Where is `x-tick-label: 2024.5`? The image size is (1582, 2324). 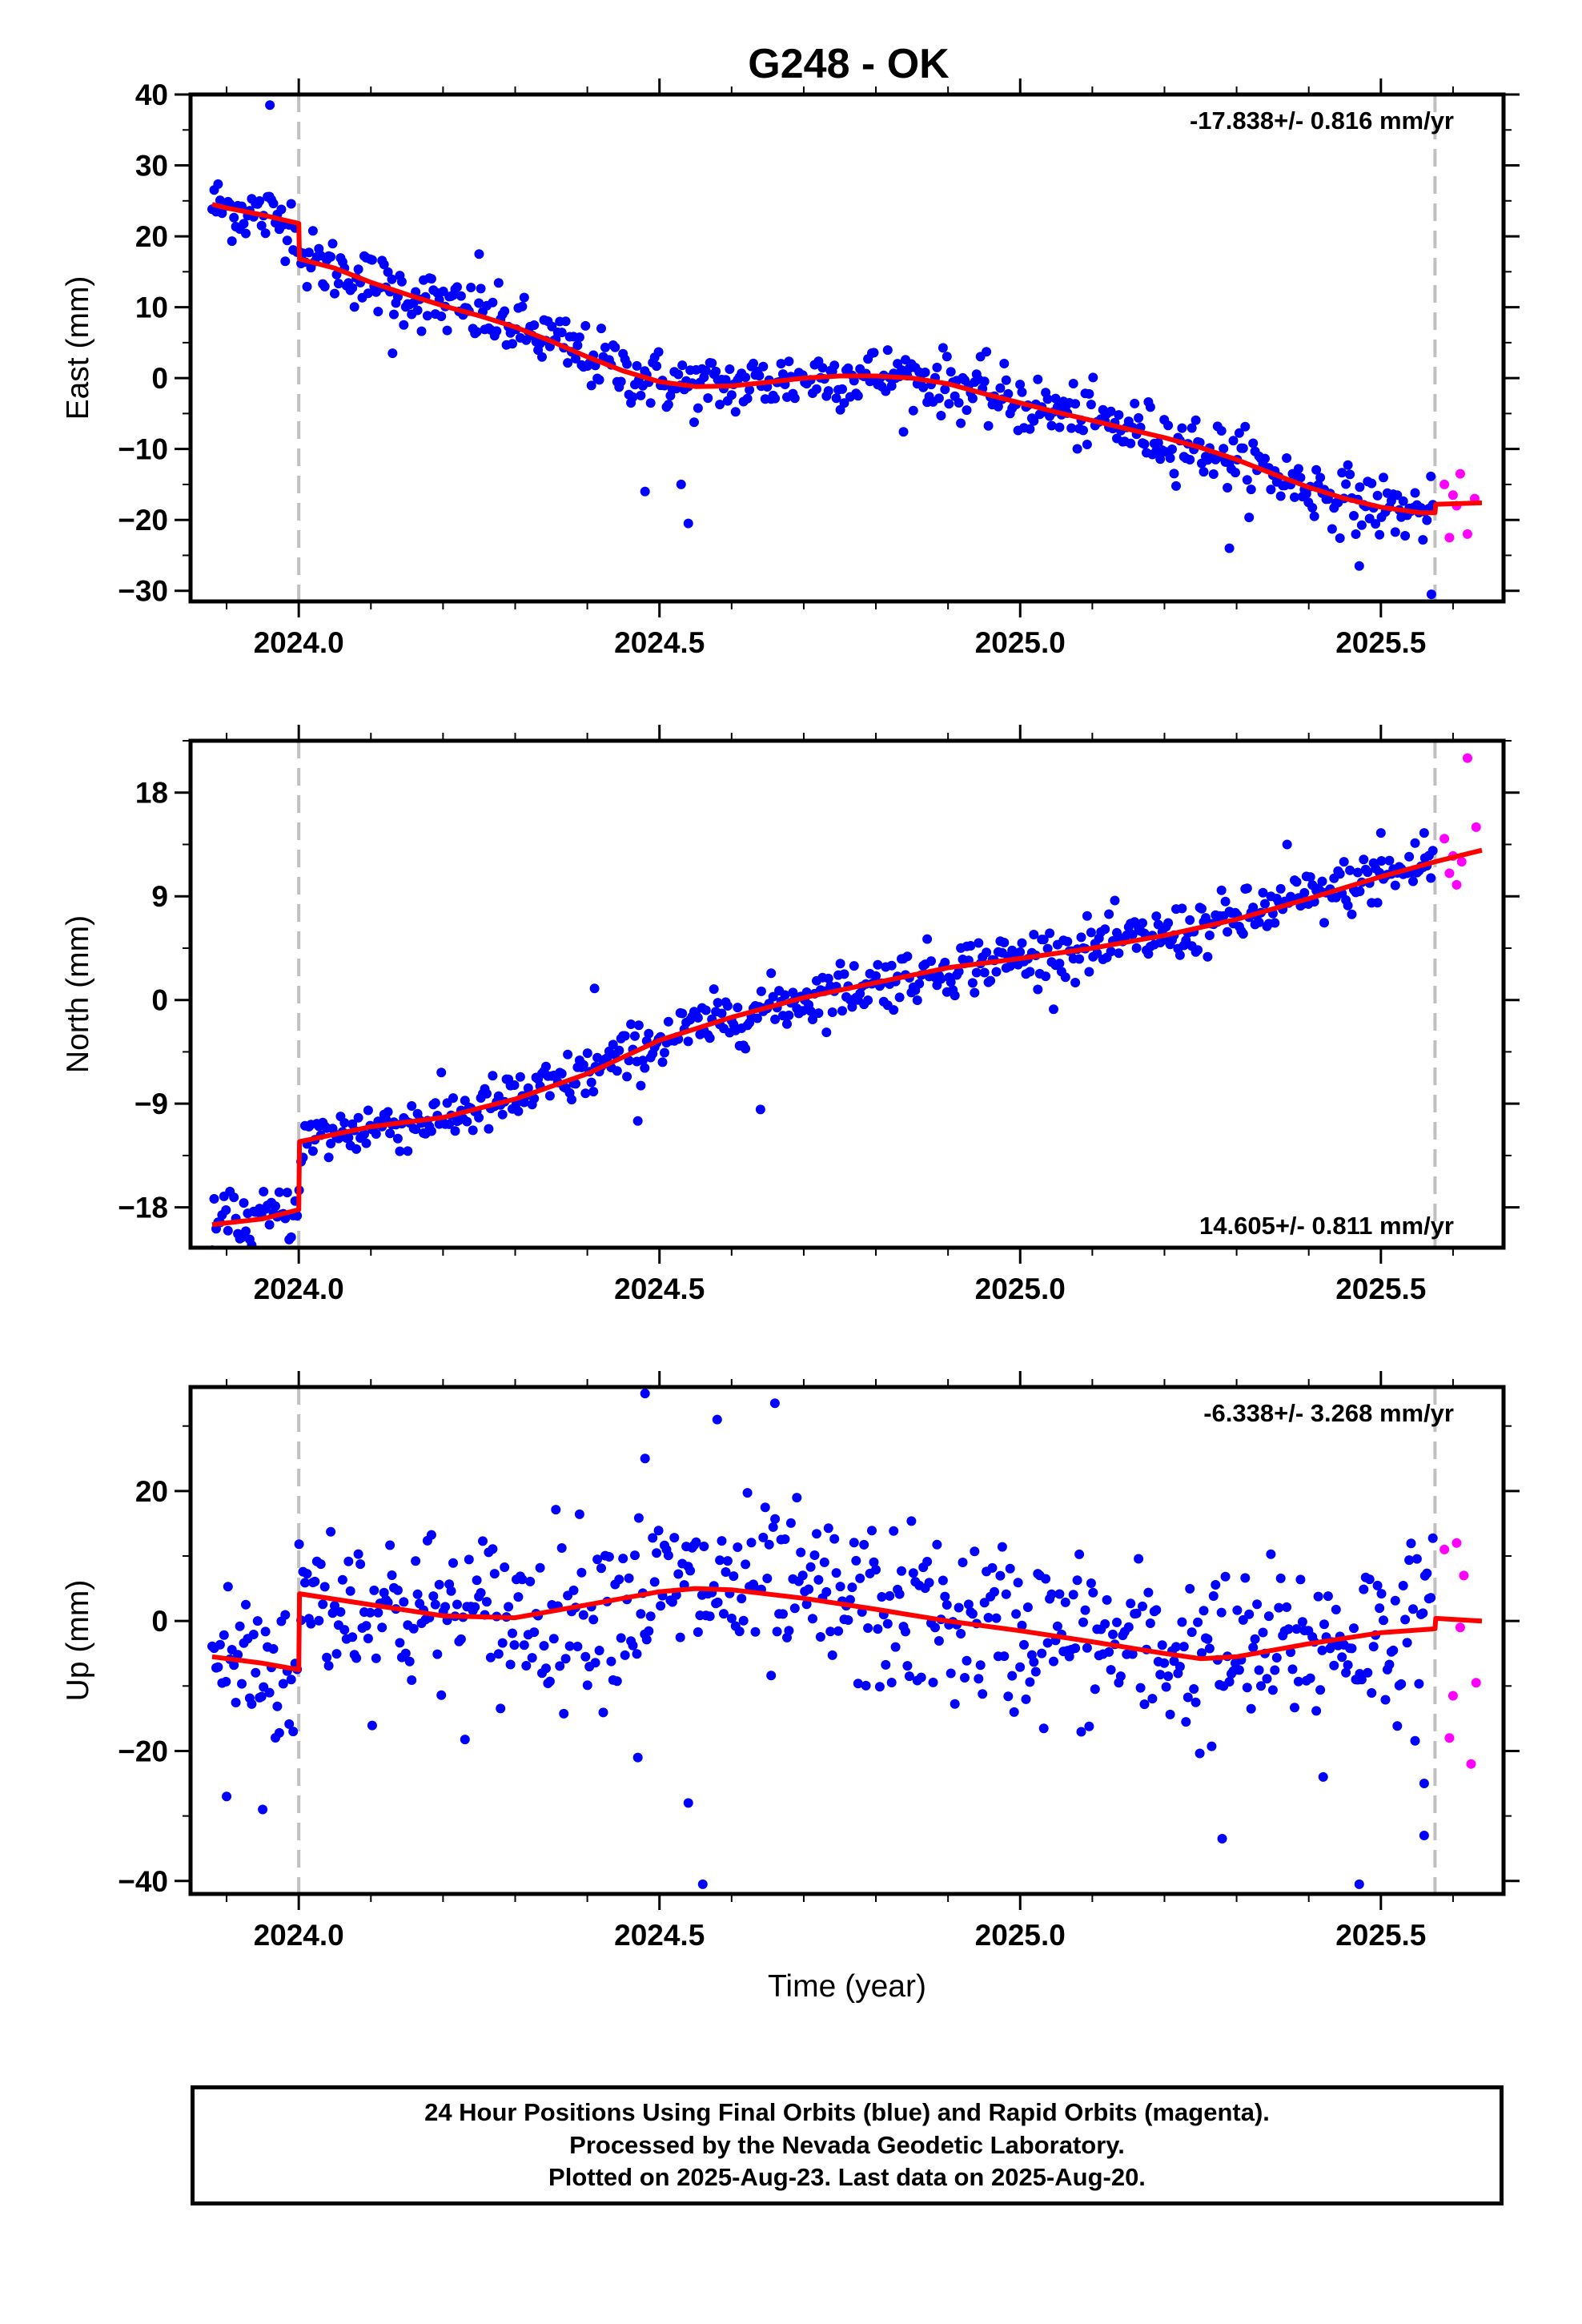
x-tick-label: 2024.5 is located at coordinates (659, 1289).